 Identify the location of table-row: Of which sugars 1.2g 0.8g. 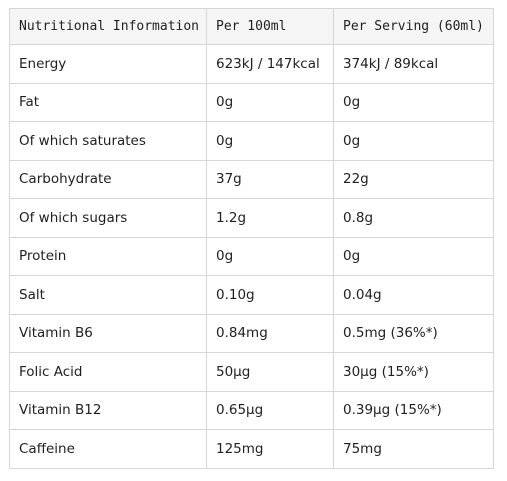
(251, 218).